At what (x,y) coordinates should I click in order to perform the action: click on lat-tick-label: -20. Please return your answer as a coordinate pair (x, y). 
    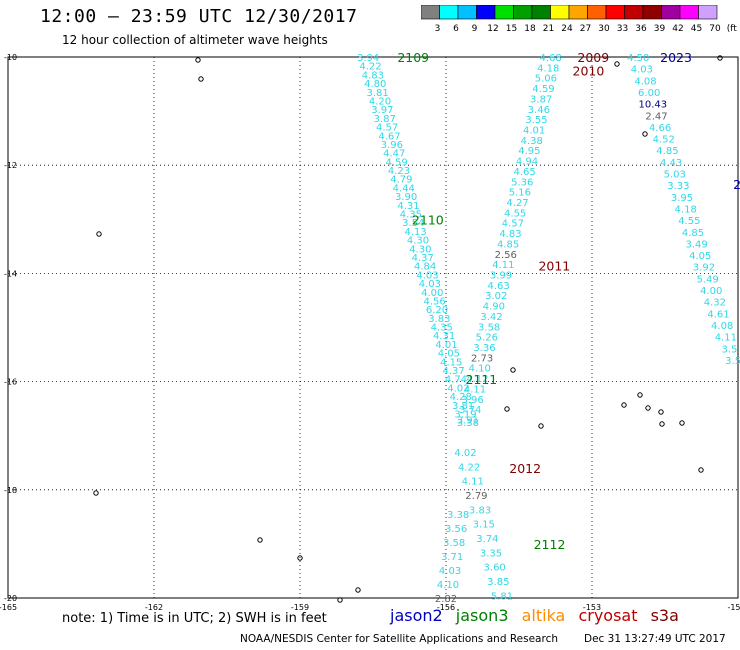
    Looking at the image, I should click on (10, 598).